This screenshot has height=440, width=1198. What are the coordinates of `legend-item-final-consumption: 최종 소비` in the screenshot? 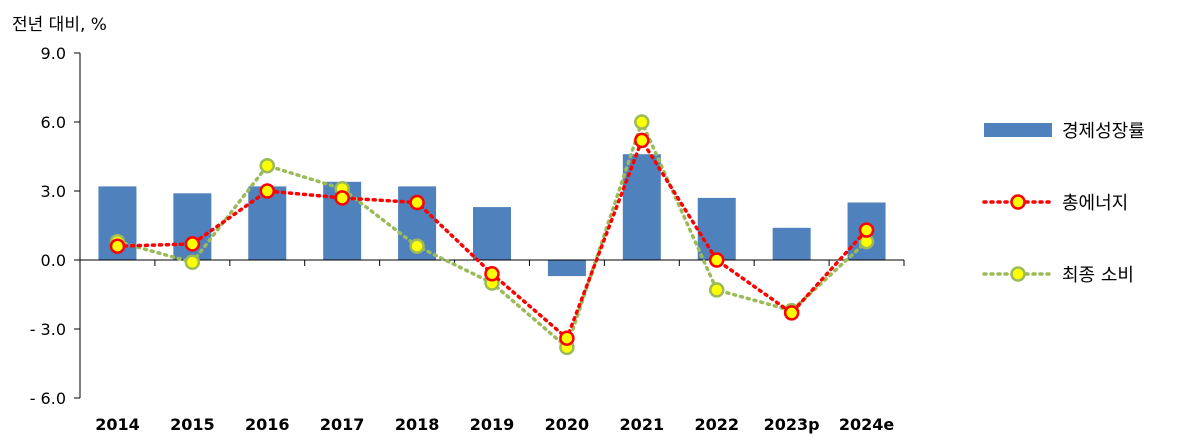 It's located at (1063, 274).